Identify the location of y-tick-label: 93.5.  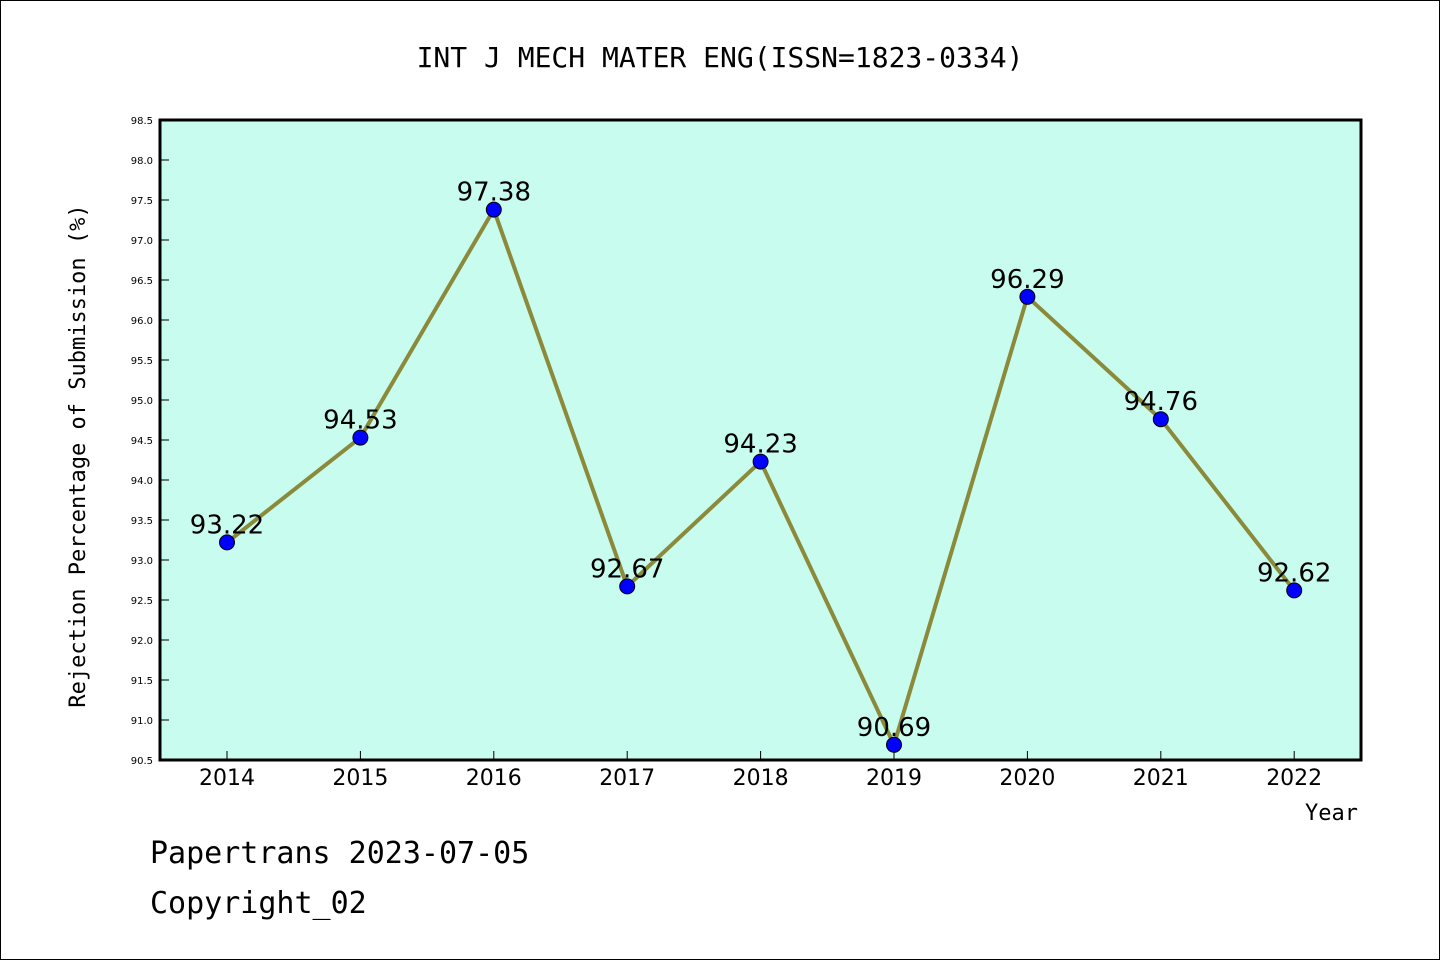
(142, 521).